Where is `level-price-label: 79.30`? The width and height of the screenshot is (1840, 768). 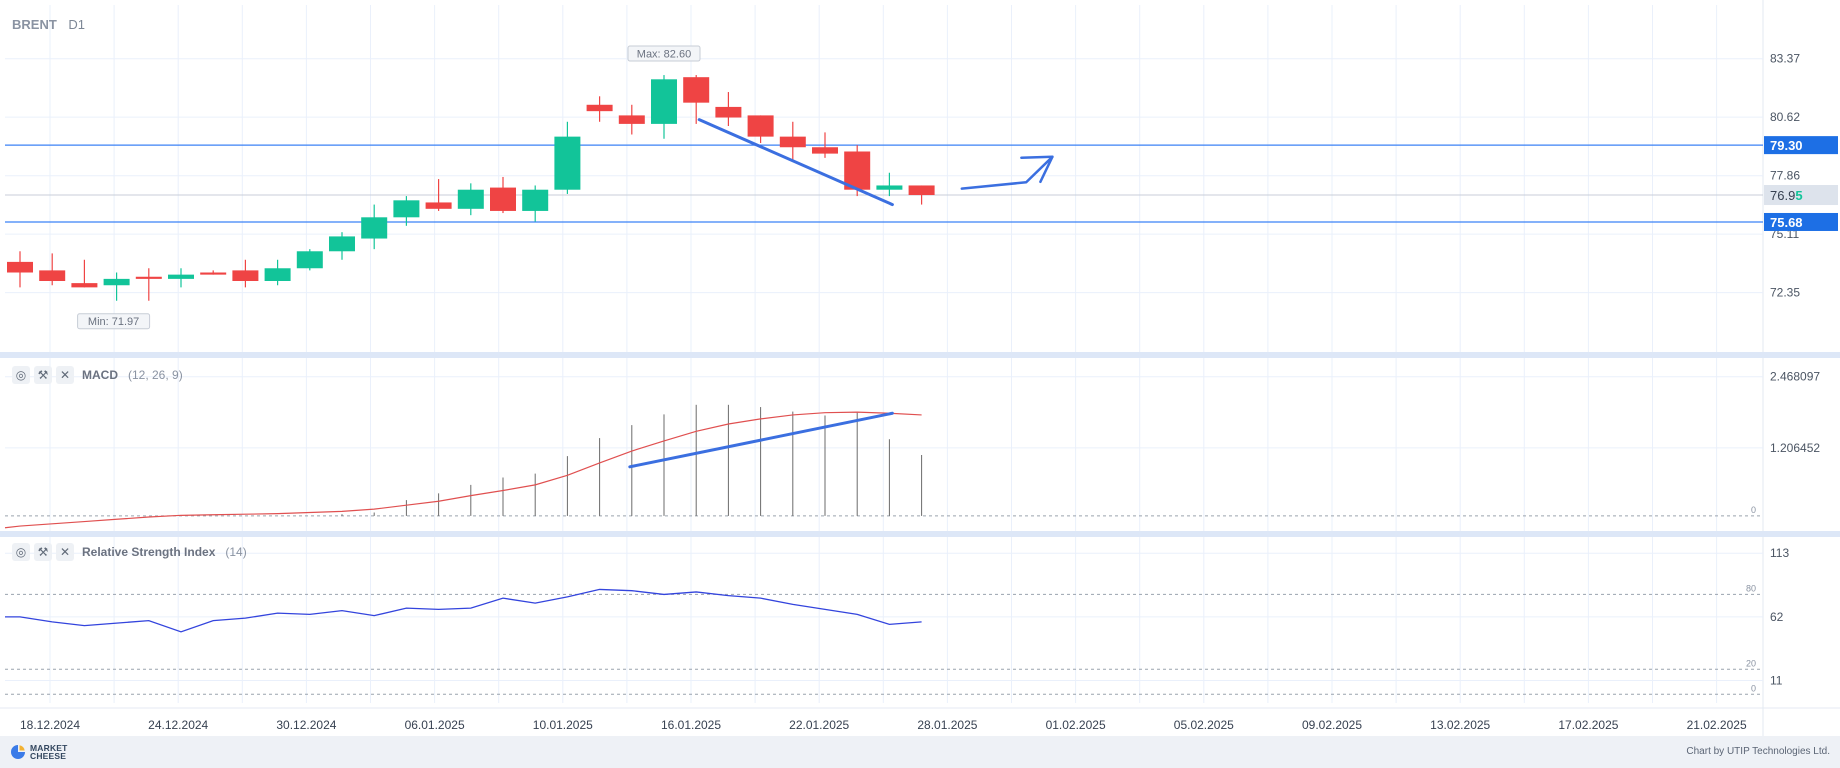
level-price-label: 79.30 is located at coordinates (1786, 145).